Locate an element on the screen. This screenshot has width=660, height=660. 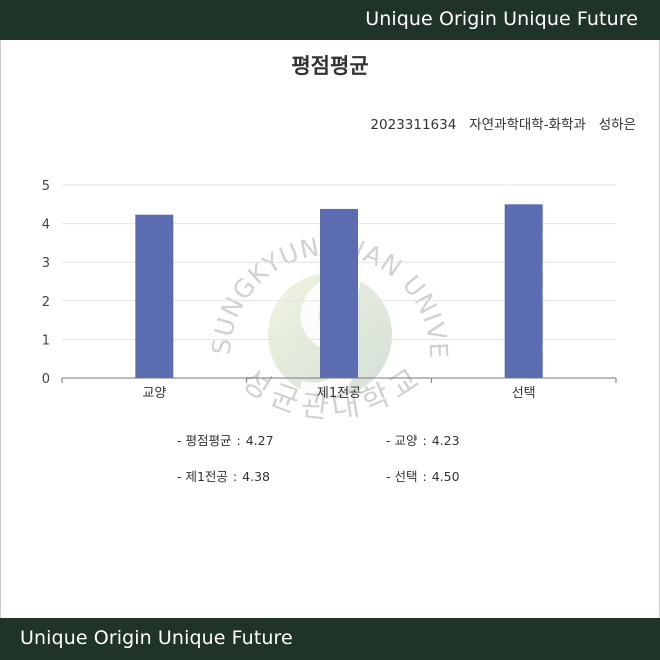
header-slogan: Unique Origin Unique Future is located at coordinates (501, 19).